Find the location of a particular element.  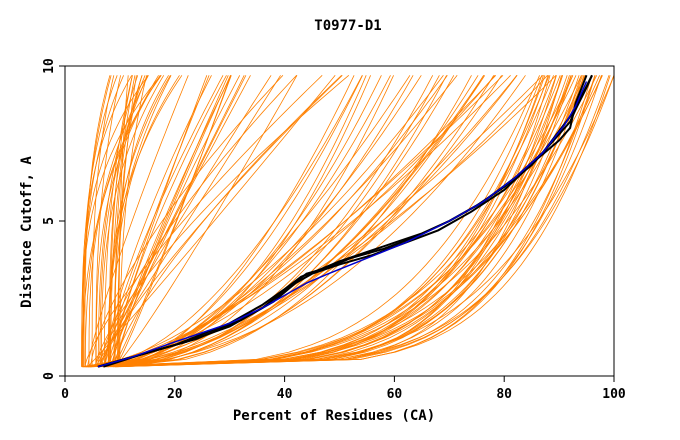

x-tick-label: 80 is located at coordinates (504, 394).